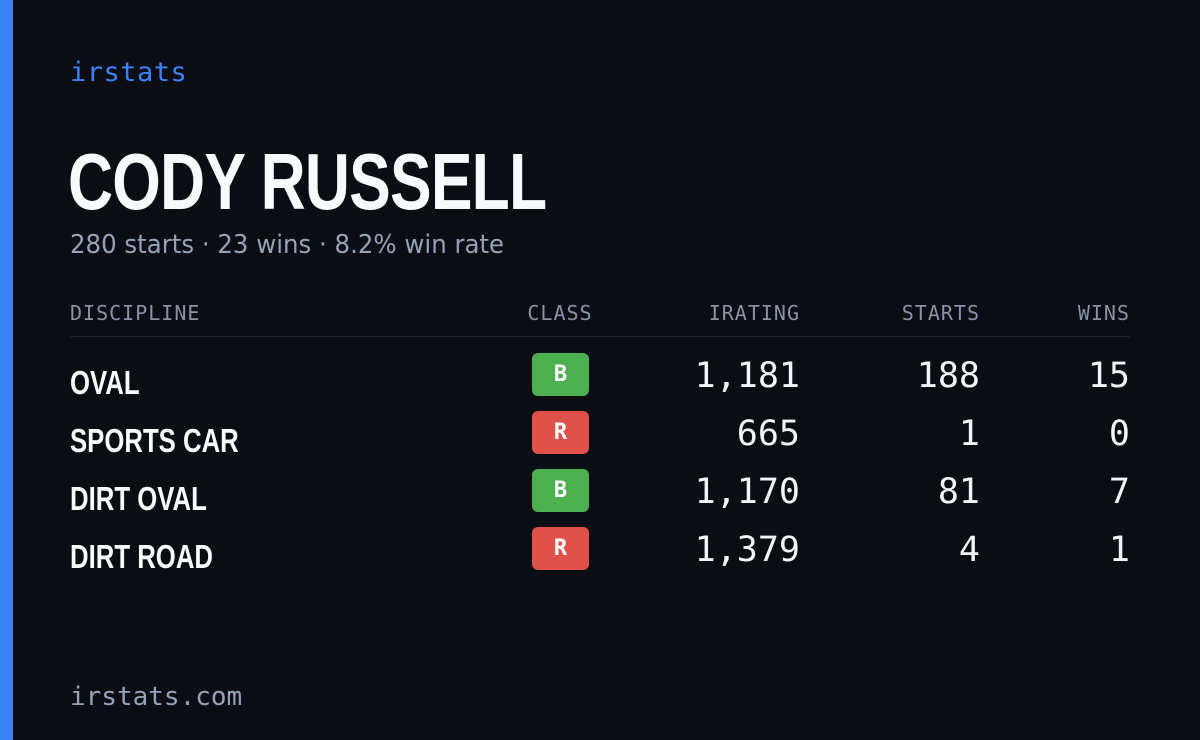 The image size is (1200, 740). Describe the element at coordinates (1119, 550) in the screenshot. I see `wins-value: 1` at that location.